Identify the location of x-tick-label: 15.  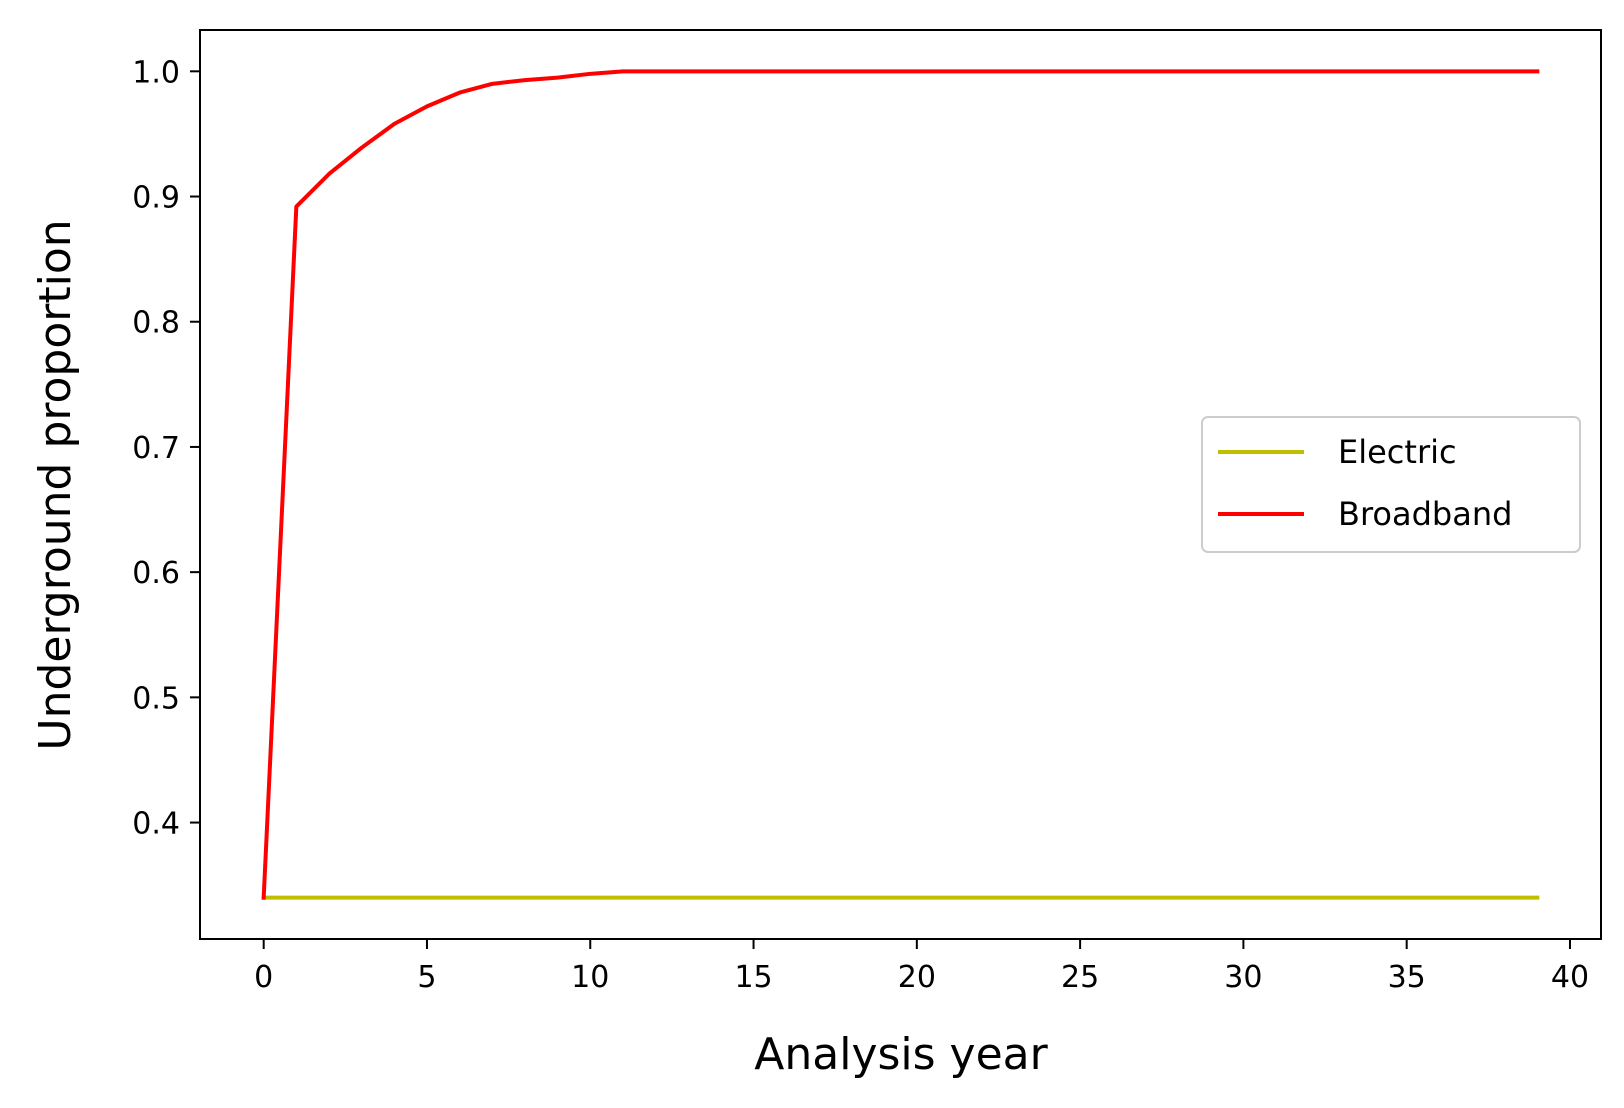
(753, 977).